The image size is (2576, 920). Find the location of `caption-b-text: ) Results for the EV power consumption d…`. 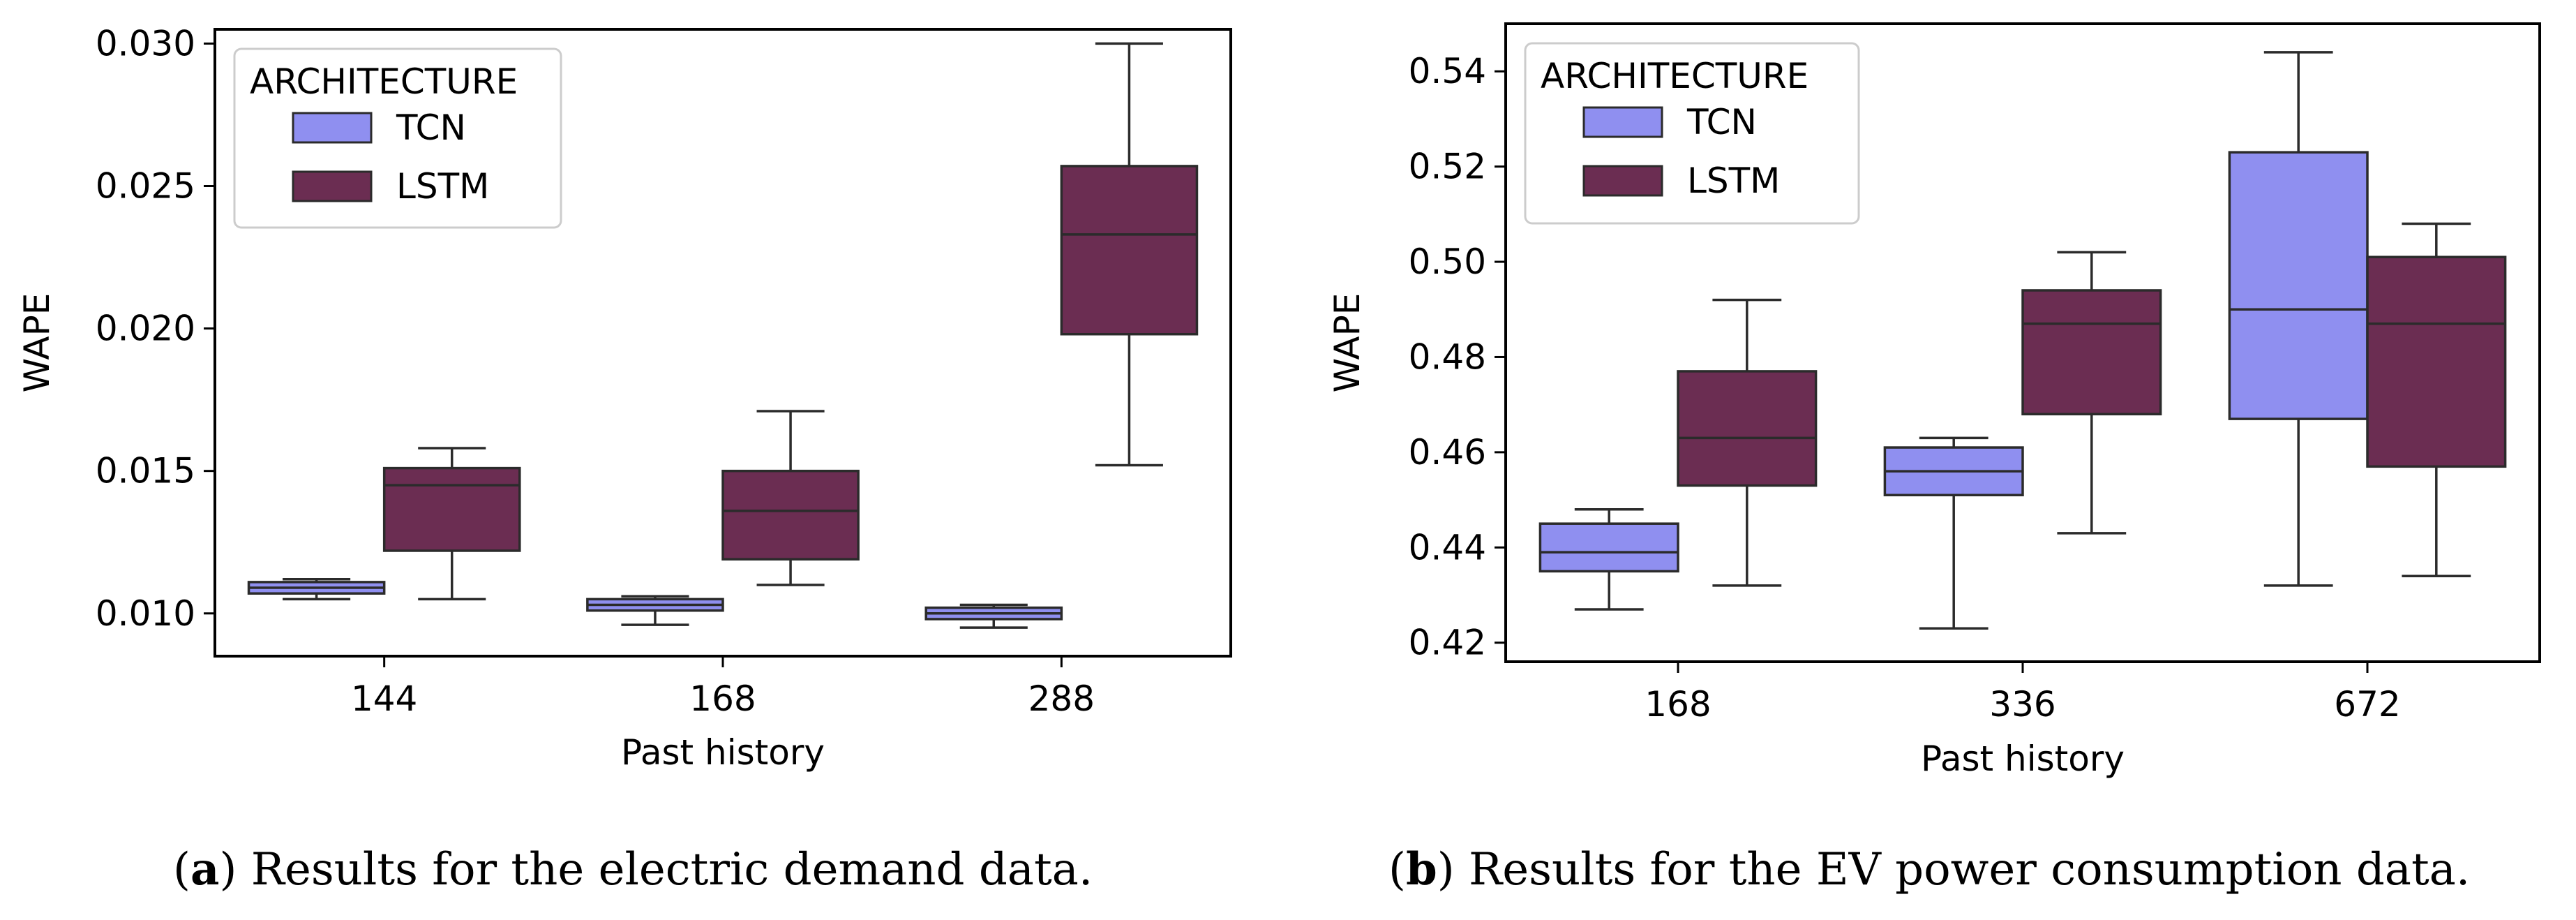

caption-b-text: ) Results for the EV power consumption d… is located at coordinates (1954, 870).